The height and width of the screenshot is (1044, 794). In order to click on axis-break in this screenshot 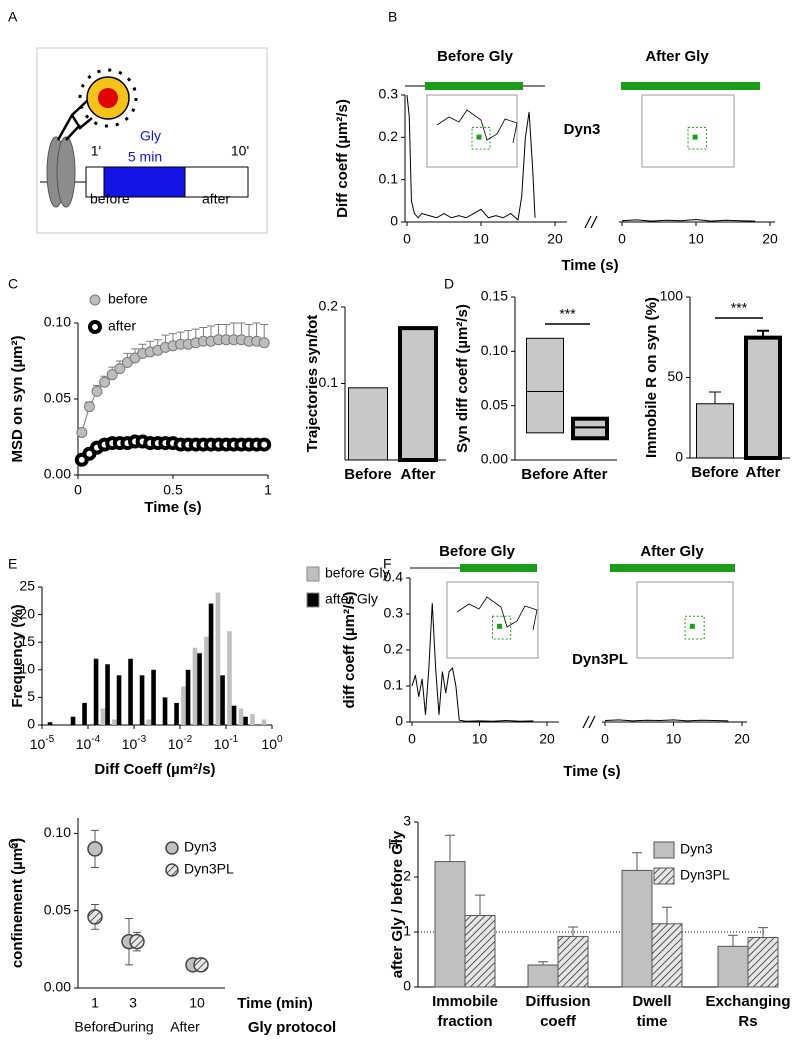, I will do `click(589, 722)`.